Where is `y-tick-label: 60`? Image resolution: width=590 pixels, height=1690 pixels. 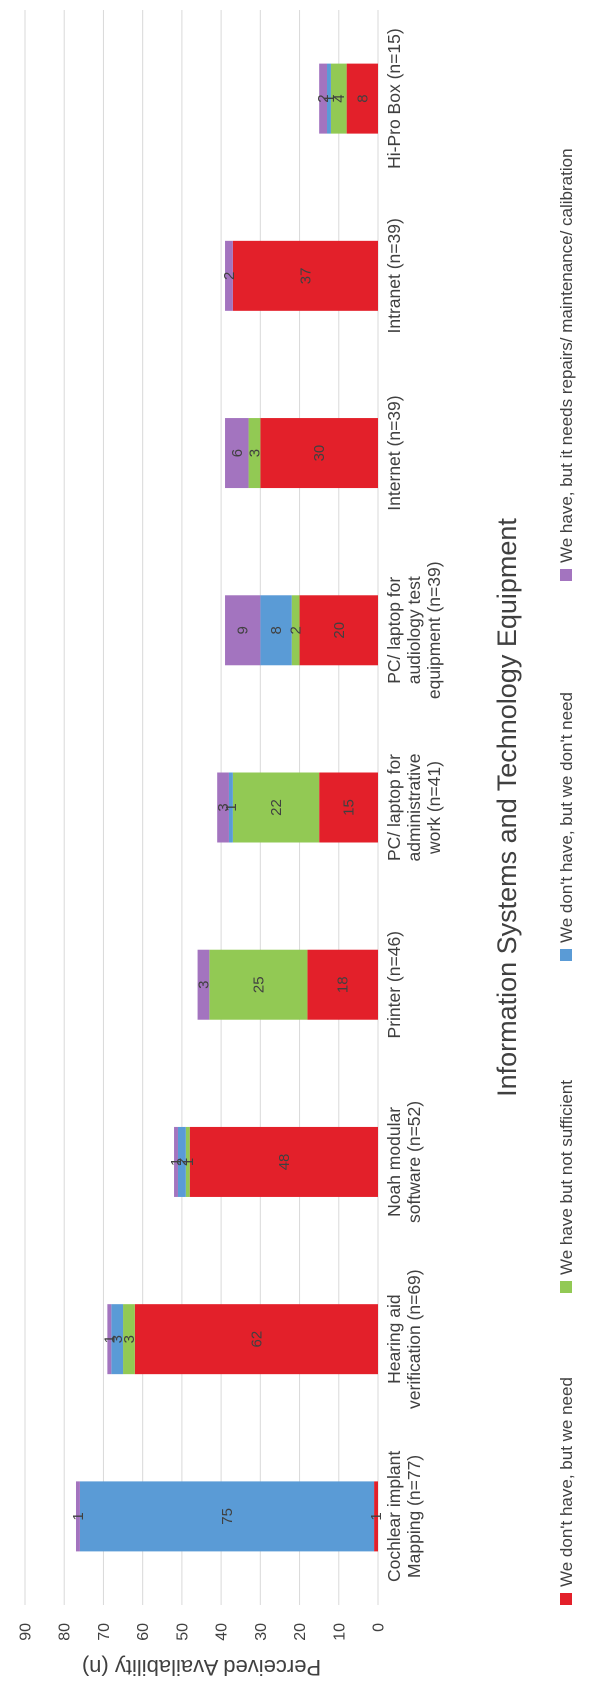 y-tick-label: 60 is located at coordinates (143, 1632).